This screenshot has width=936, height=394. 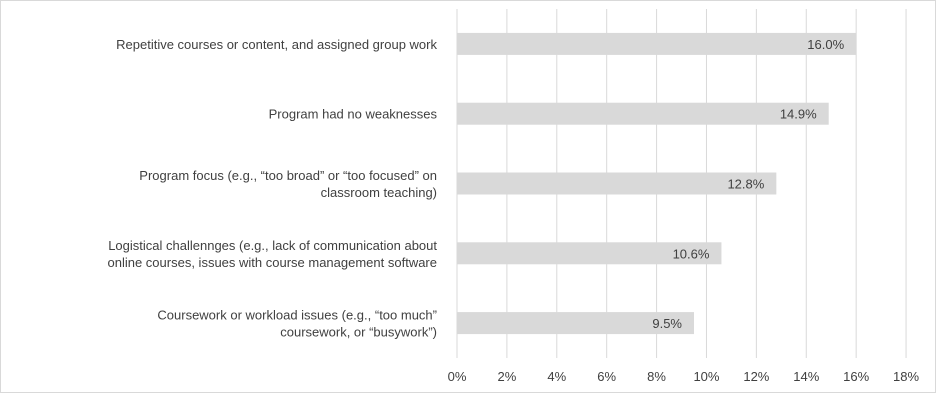 I want to click on category-label-line: classroom teaching), so click(x=379, y=192).